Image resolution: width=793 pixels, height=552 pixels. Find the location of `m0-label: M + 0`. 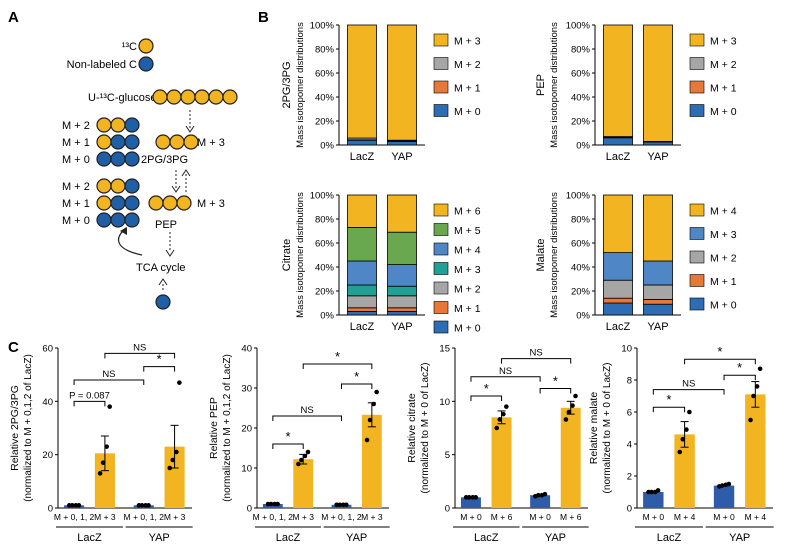

m0-label: M + 0 is located at coordinates (76, 160).